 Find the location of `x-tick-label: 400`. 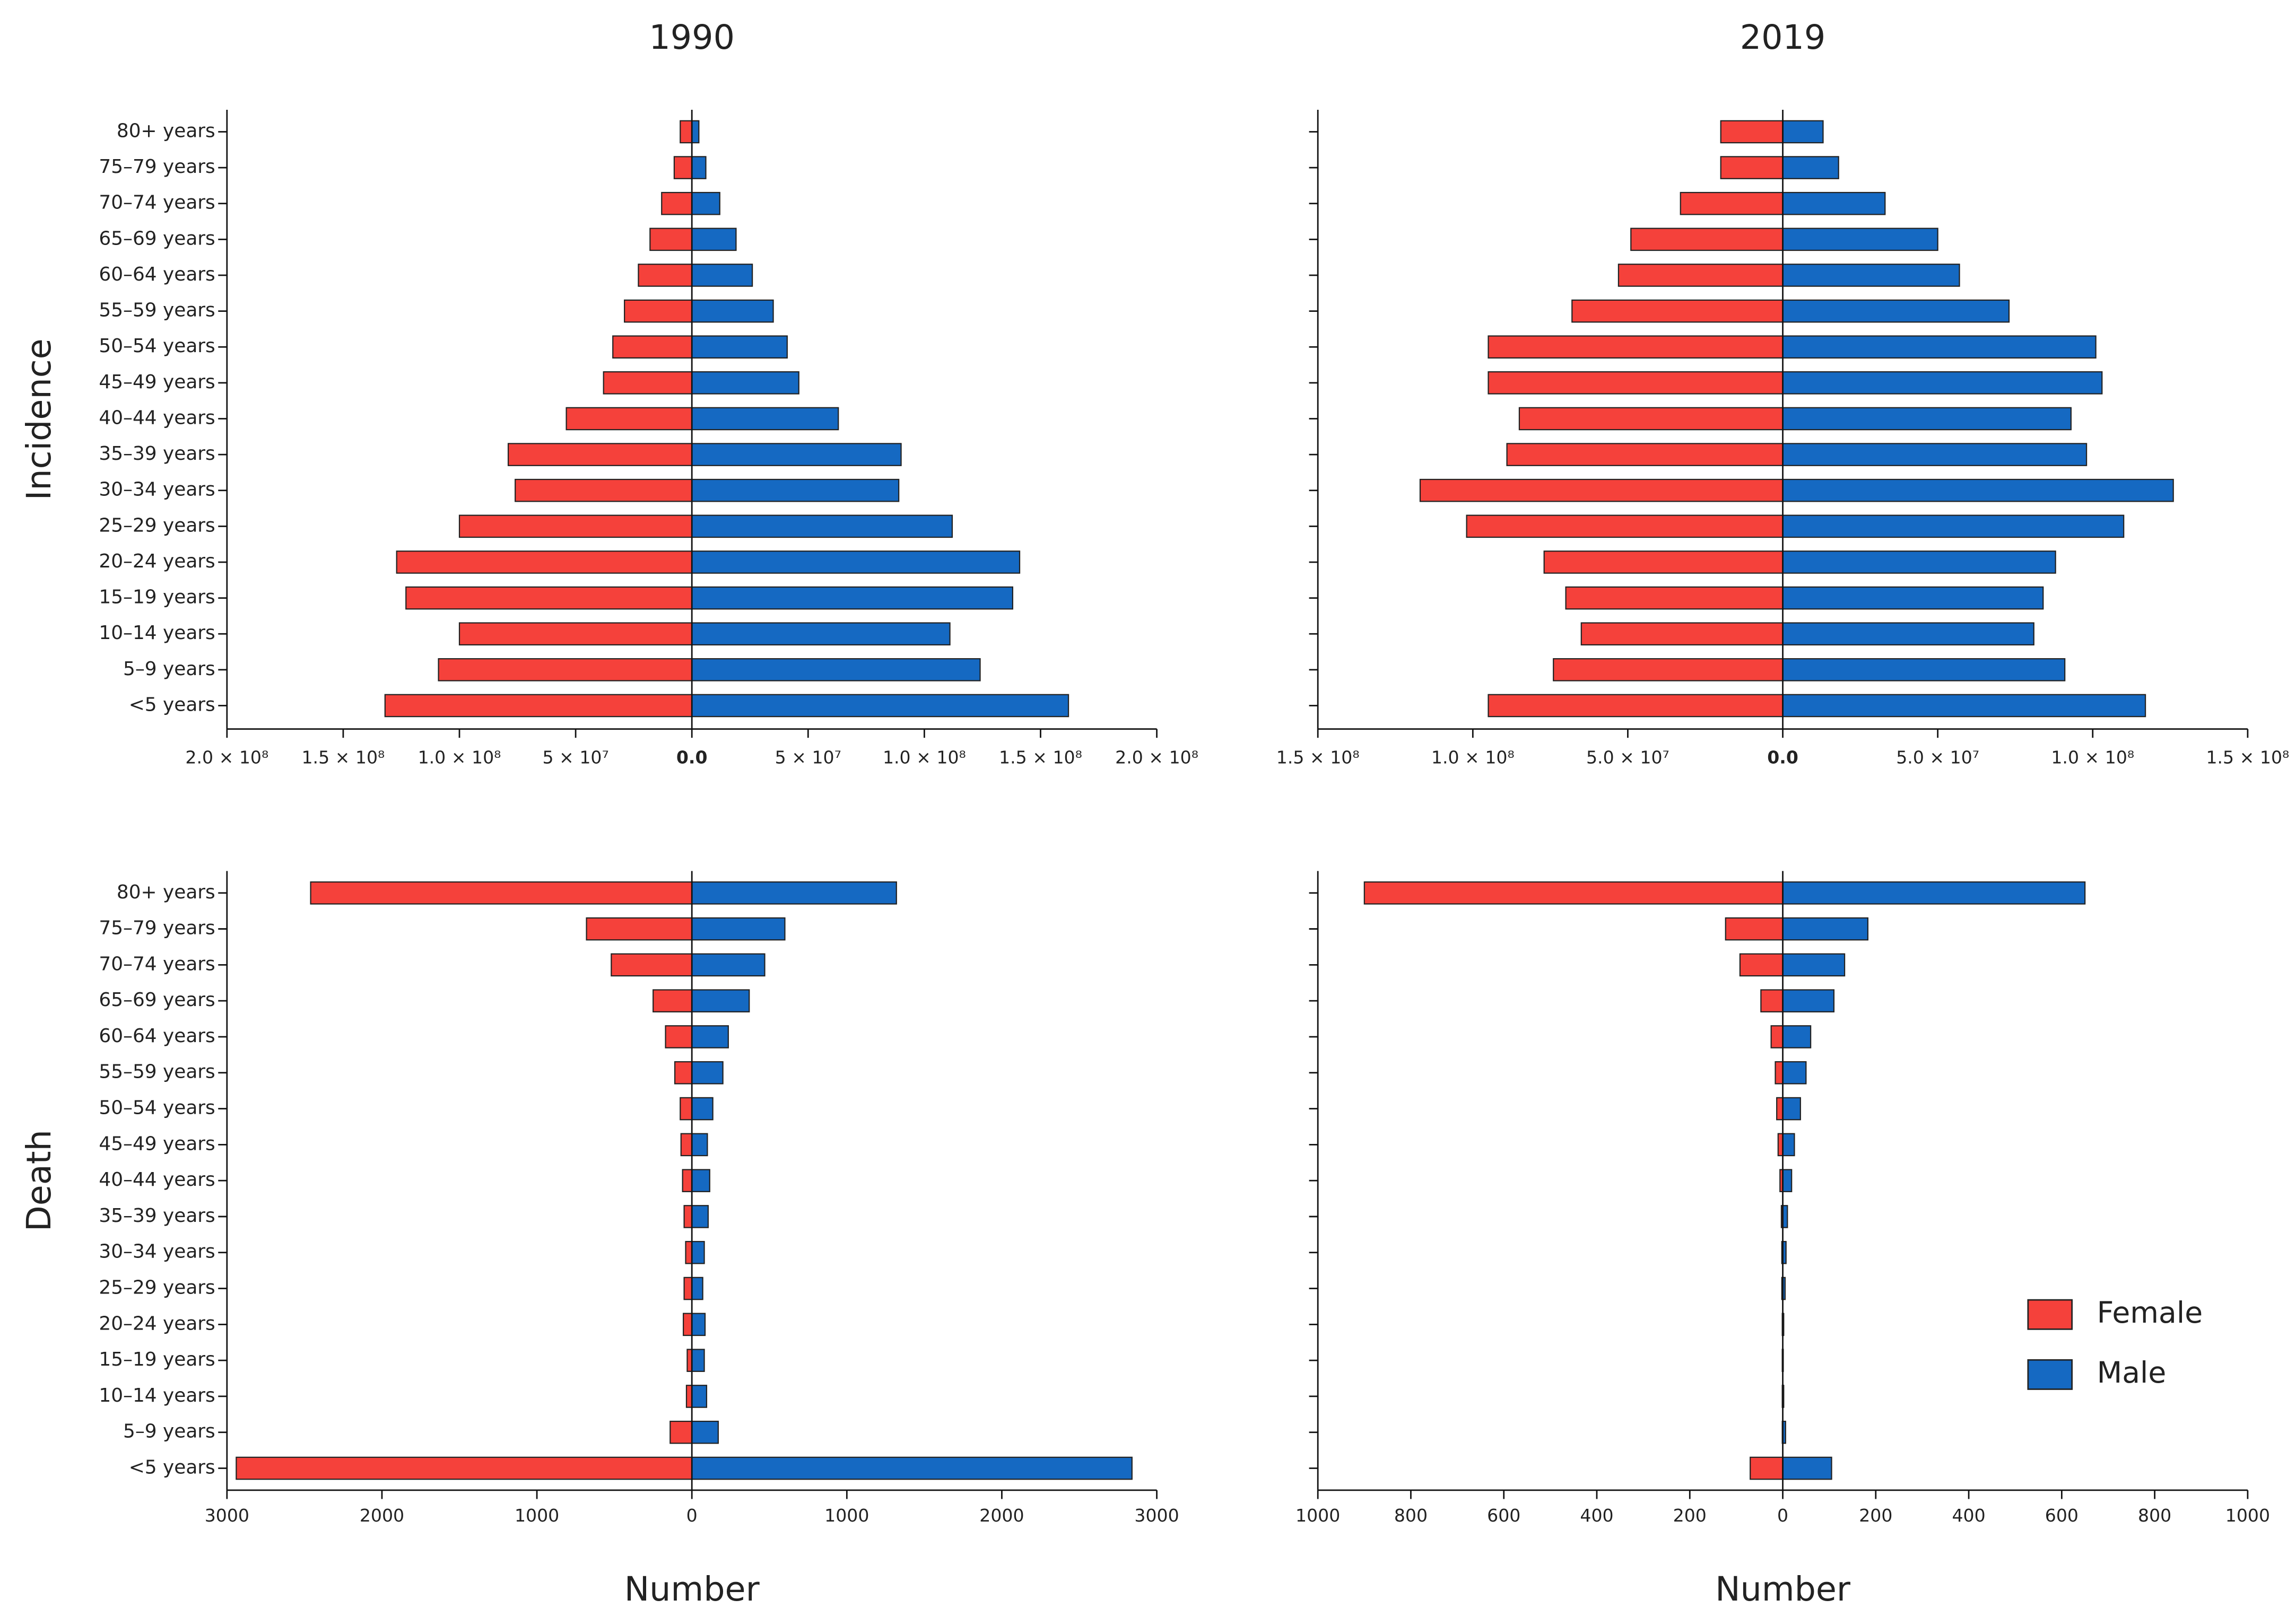

x-tick-label: 400 is located at coordinates (1597, 1515).